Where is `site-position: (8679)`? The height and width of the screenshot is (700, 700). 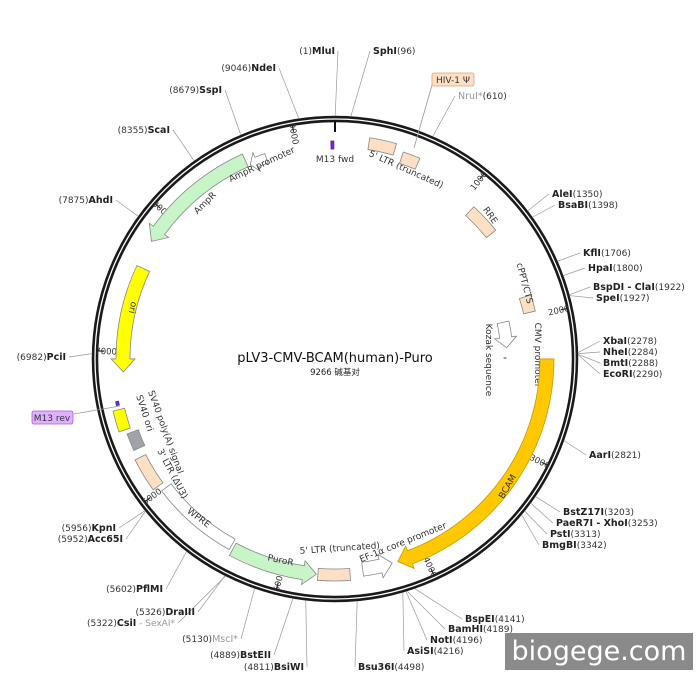
site-position: (8679) is located at coordinates (184, 91).